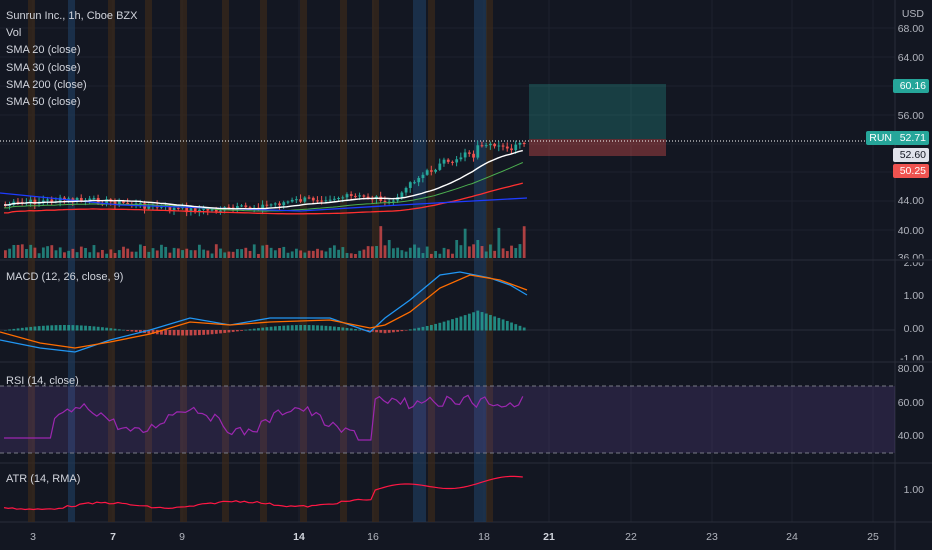  I want to click on macd-label: MACD (12, 26, close, 9), so click(65, 277).